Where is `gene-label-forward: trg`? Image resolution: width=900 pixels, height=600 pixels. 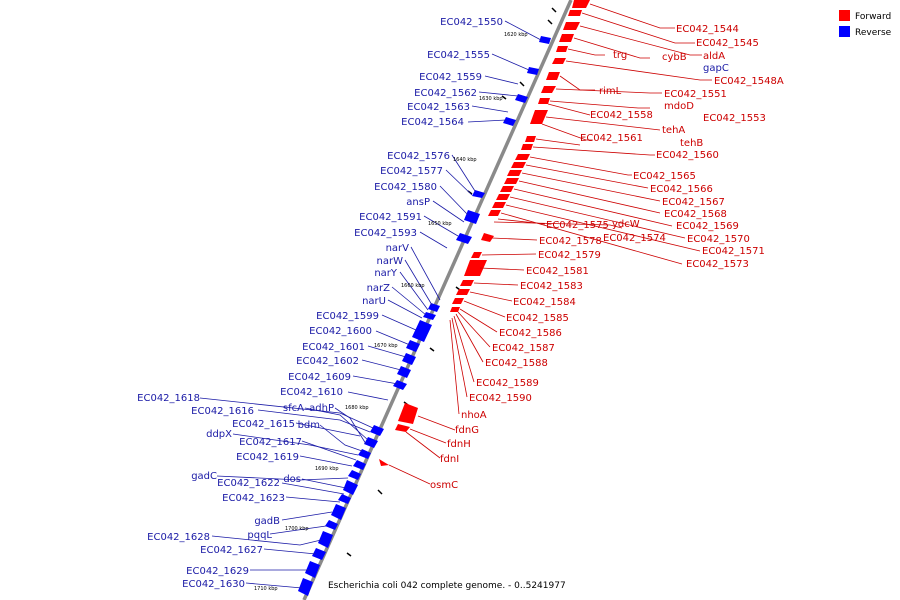
gene-label-forward: trg is located at coordinates (620, 55).